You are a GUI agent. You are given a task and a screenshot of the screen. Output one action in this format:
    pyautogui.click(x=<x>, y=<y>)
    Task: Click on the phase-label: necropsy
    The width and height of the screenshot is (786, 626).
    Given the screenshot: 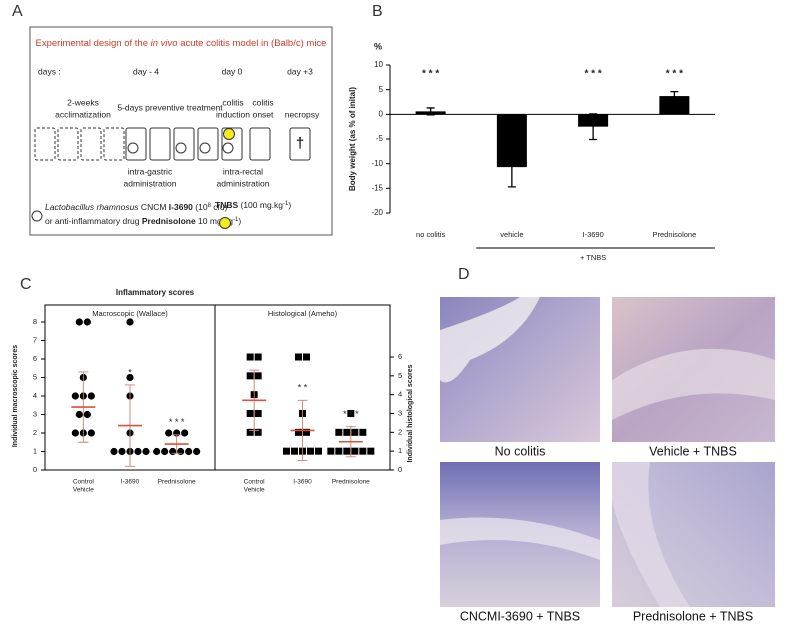 What is the action you would take?
    pyautogui.click(x=302, y=114)
    